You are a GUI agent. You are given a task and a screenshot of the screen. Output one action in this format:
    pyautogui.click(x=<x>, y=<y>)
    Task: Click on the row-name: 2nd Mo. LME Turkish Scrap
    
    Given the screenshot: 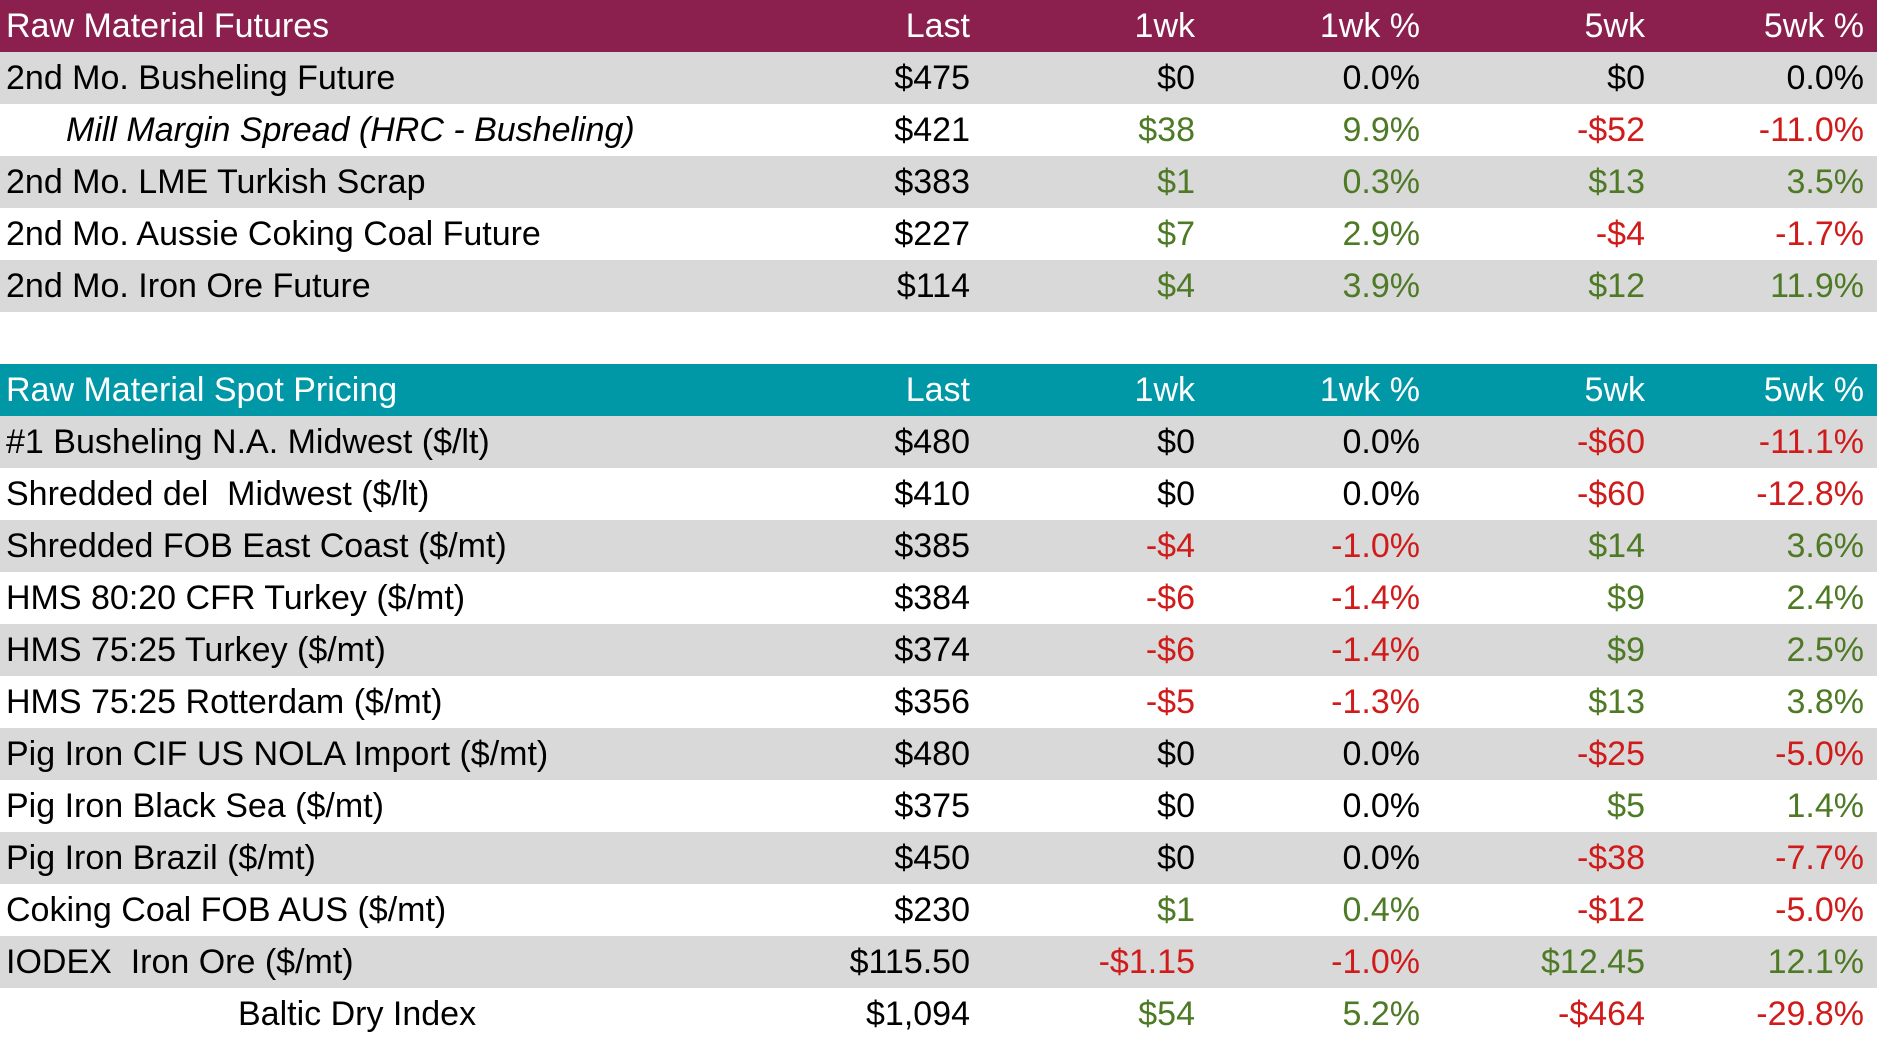 What is the action you would take?
    pyautogui.click(x=216, y=181)
    